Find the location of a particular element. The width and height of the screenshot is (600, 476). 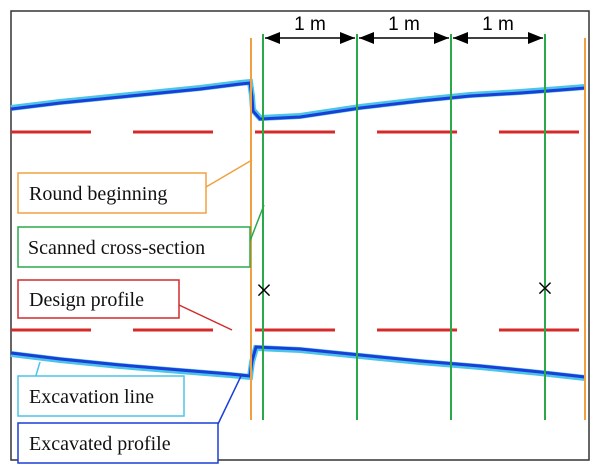

label-excavation-line: Excavation line is located at coordinates (101, 396).